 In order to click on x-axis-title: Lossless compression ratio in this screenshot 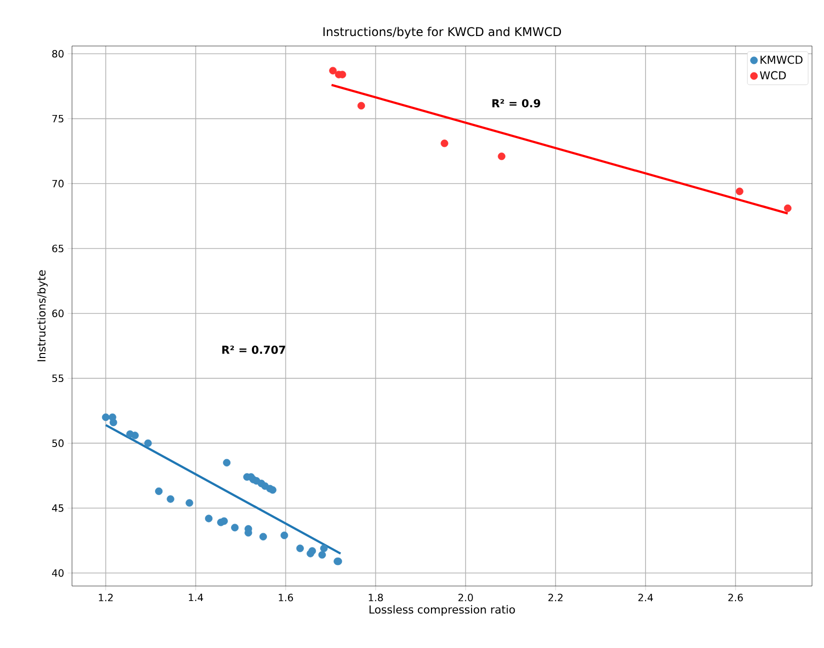, I will do `click(442, 610)`.